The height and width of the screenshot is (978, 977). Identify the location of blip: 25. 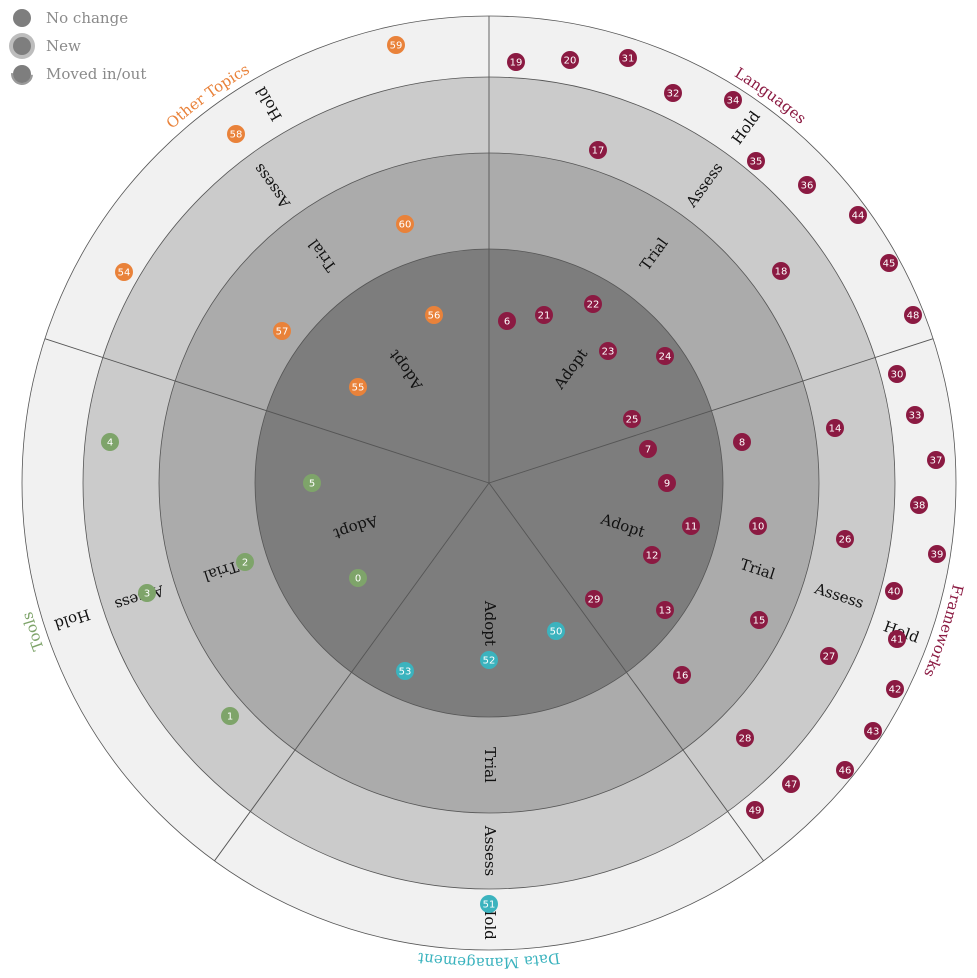
(632, 419).